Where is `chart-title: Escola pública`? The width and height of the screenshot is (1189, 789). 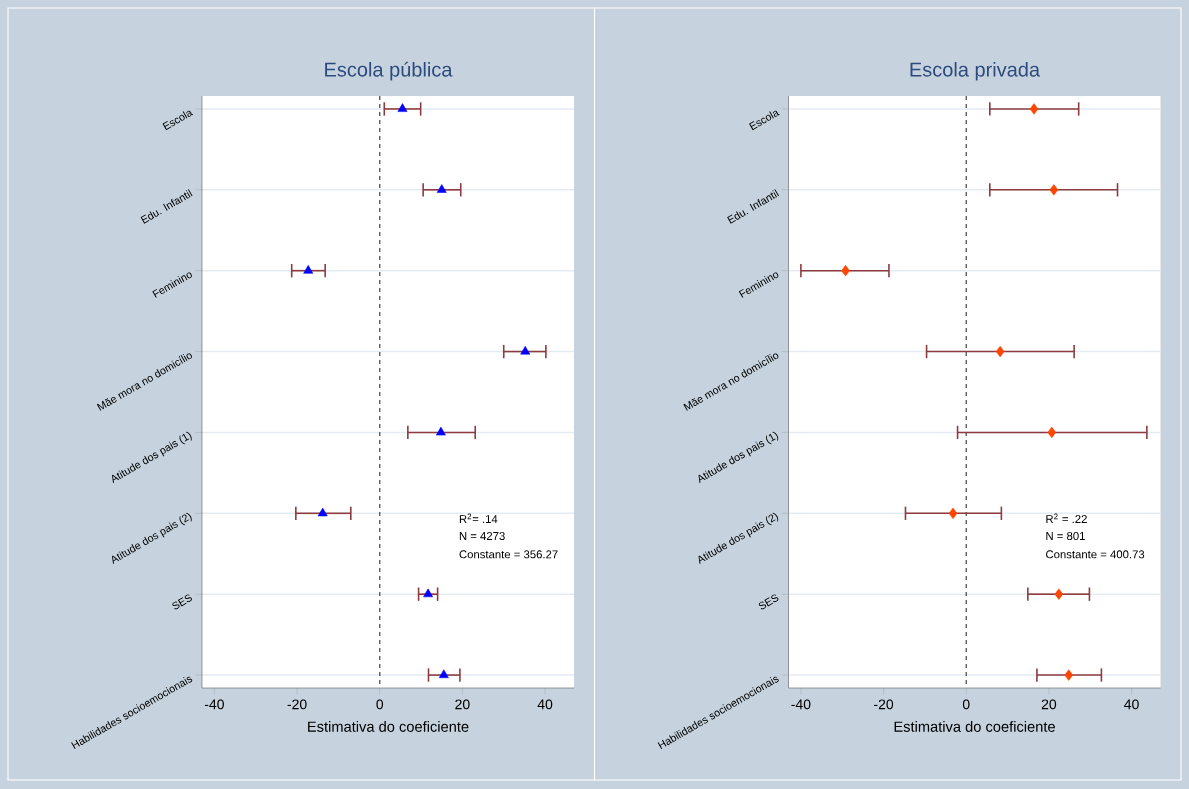
chart-title: Escola pública is located at coordinates (389, 71).